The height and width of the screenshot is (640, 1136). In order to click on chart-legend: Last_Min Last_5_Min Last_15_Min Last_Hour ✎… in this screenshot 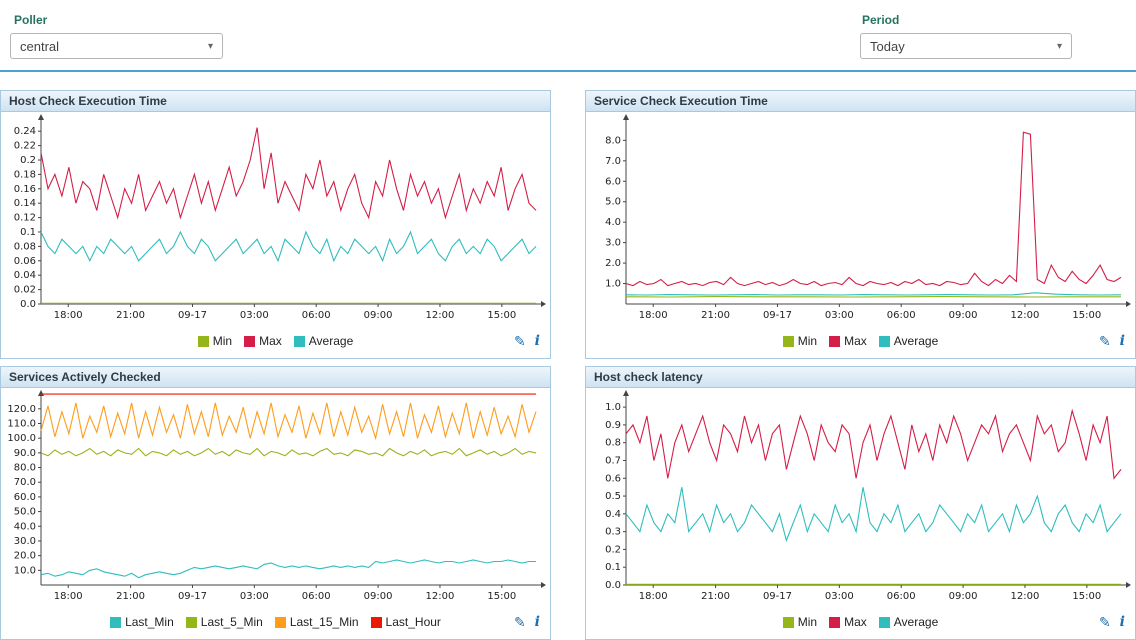, I will do `click(275, 622)`.